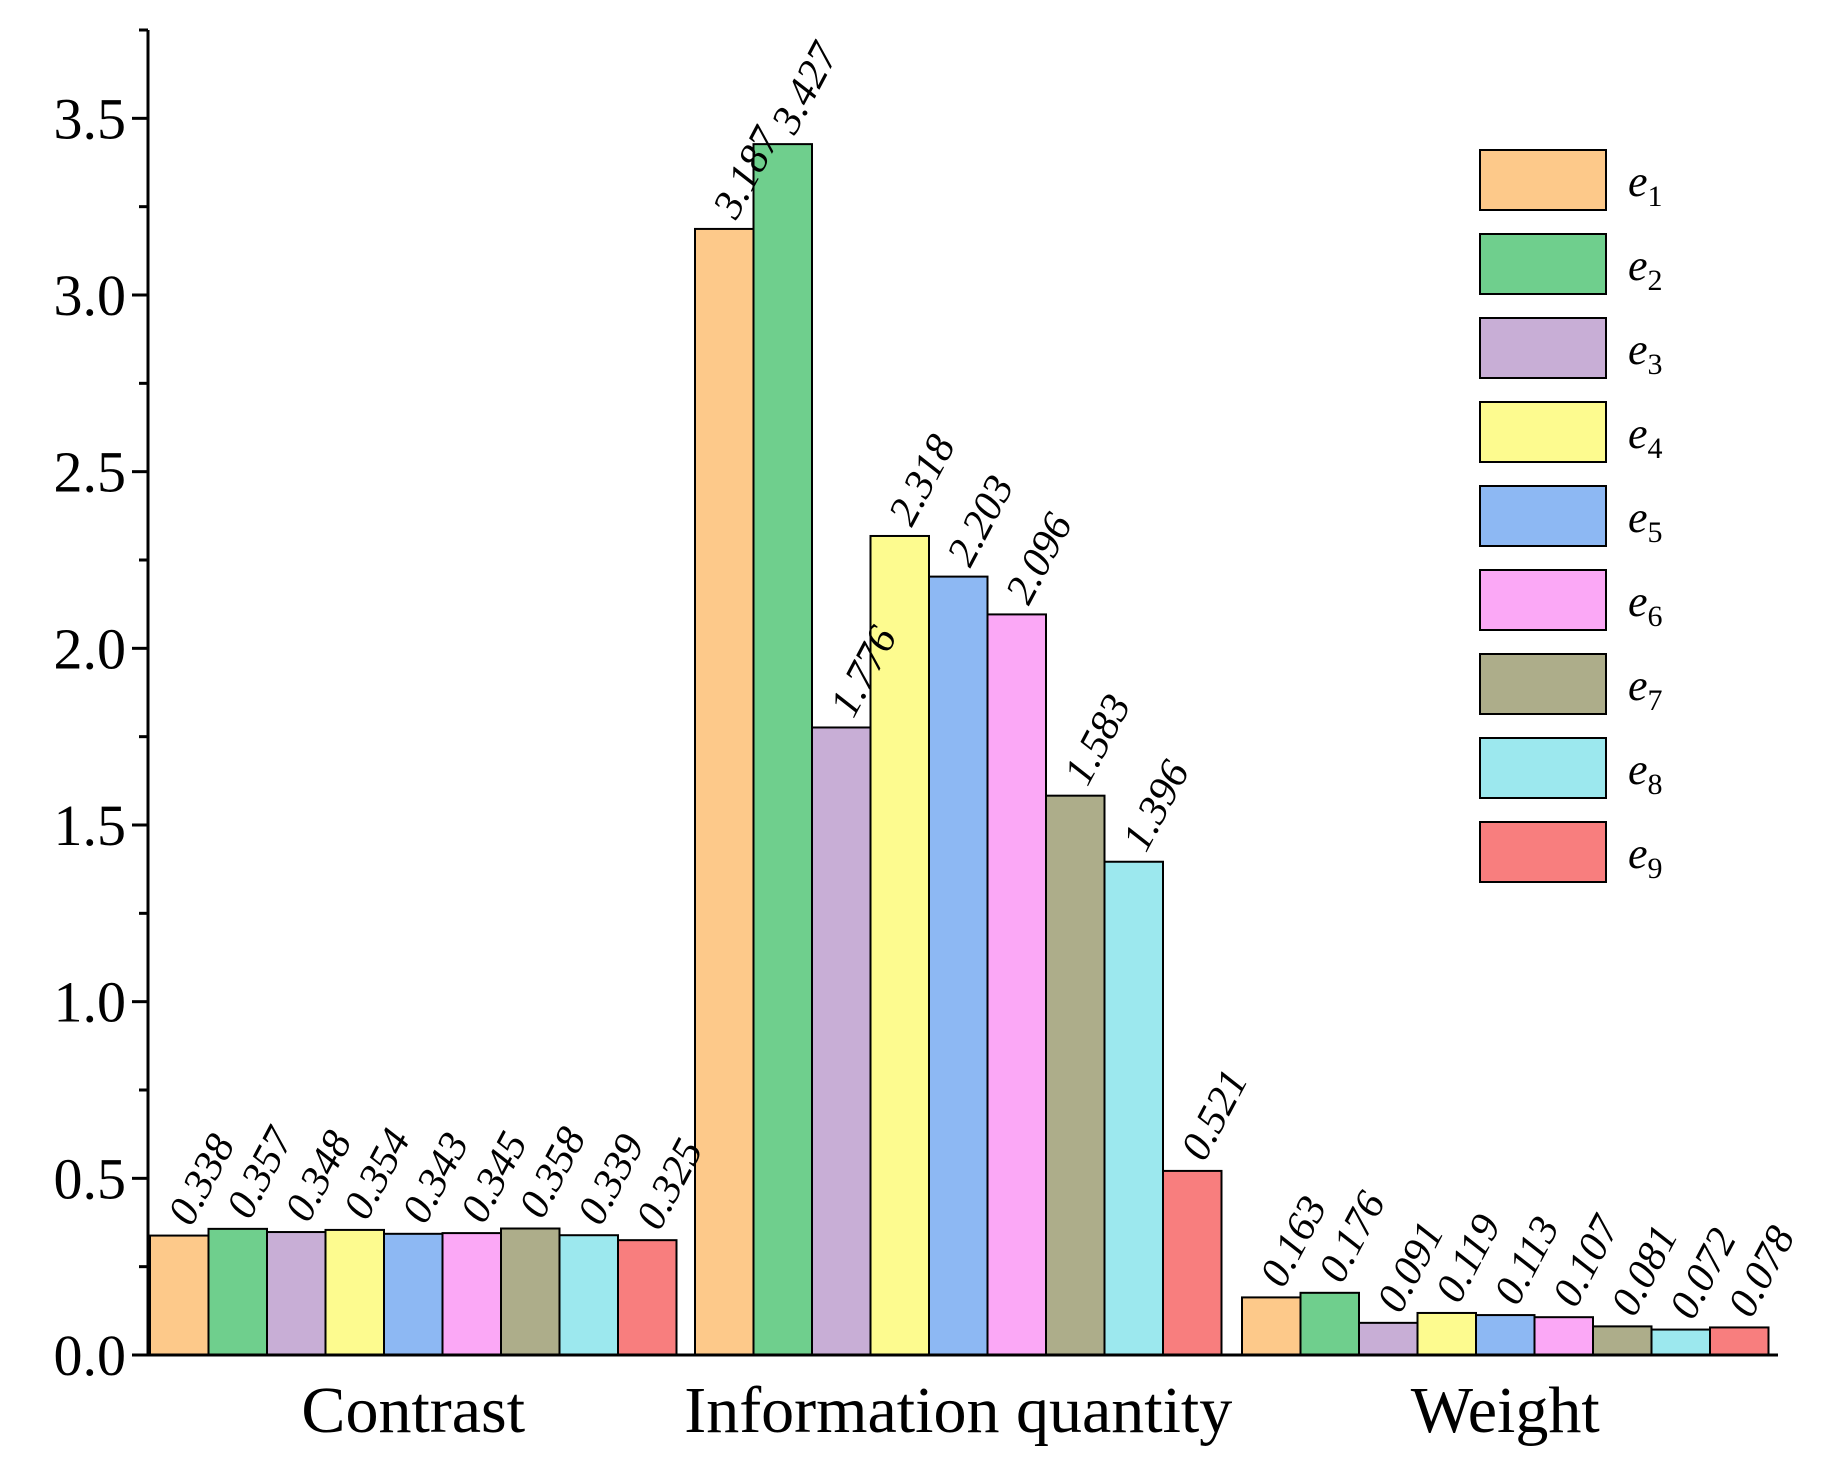 The height and width of the screenshot is (1460, 1832). What do you see at coordinates (1622, 1341) in the screenshot?
I see `bar-weight-e7` at bounding box center [1622, 1341].